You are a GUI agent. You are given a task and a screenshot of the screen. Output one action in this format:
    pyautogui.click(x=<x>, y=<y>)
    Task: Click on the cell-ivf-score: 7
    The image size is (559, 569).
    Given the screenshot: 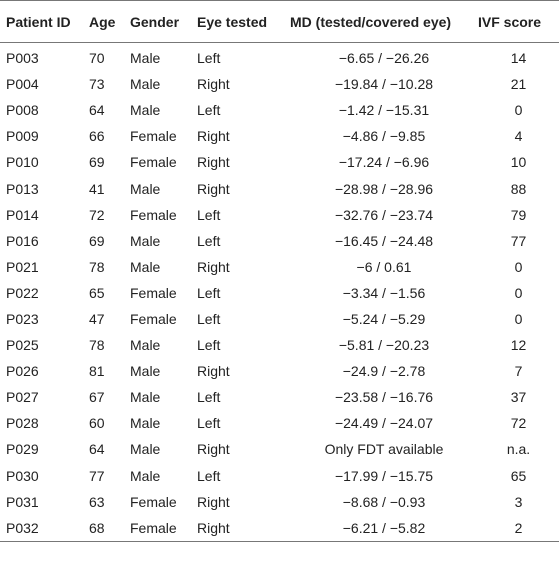 What is the action you would take?
    pyautogui.click(x=518, y=371)
    